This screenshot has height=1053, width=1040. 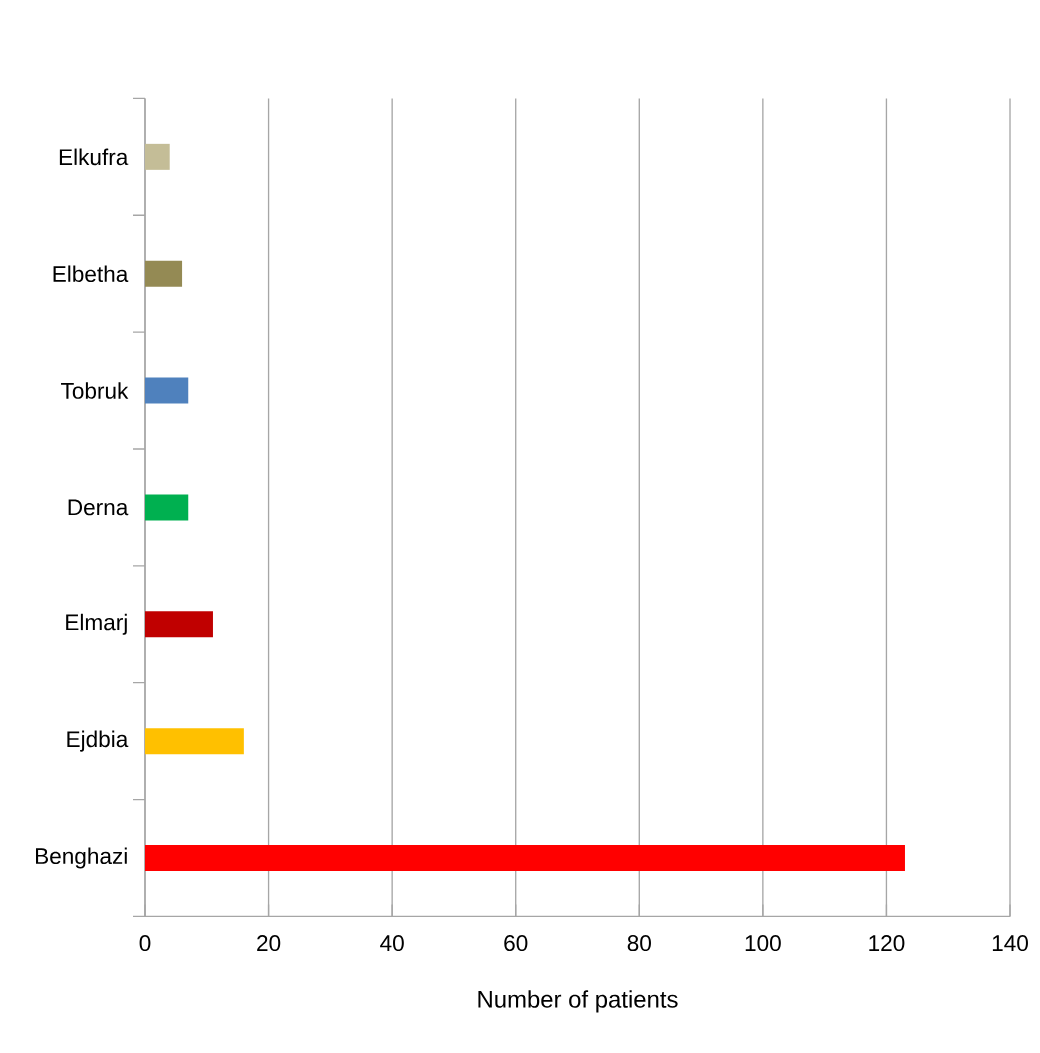 What do you see at coordinates (516, 943) in the screenshot?
I see `x-tick-label: 60` at bounding box center [516, 943].